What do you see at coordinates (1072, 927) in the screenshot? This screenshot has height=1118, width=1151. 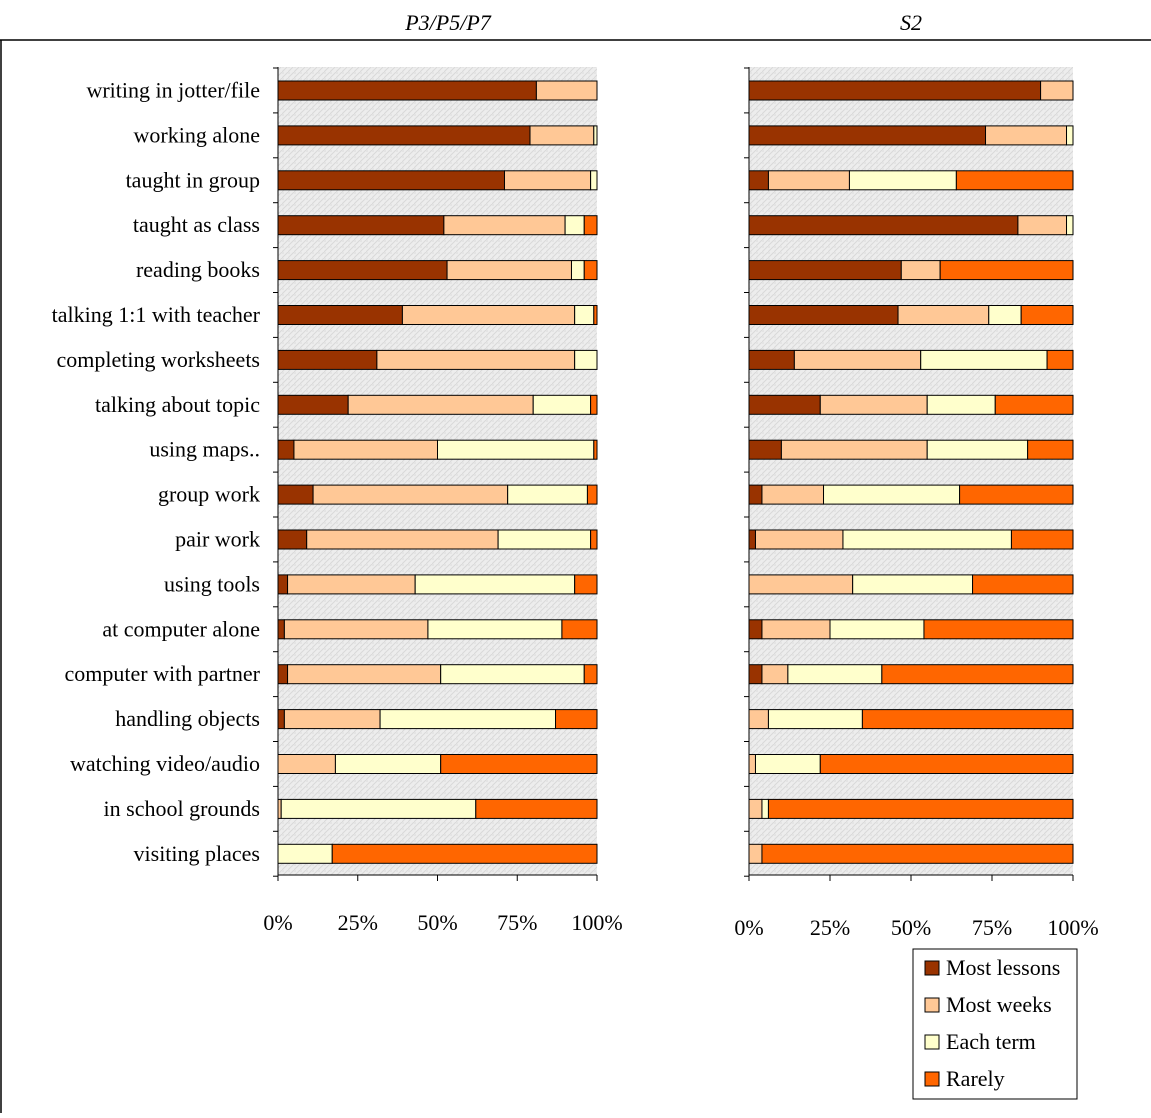 I see `x-tick-label: 100%` at bounding box center [1072, 927].